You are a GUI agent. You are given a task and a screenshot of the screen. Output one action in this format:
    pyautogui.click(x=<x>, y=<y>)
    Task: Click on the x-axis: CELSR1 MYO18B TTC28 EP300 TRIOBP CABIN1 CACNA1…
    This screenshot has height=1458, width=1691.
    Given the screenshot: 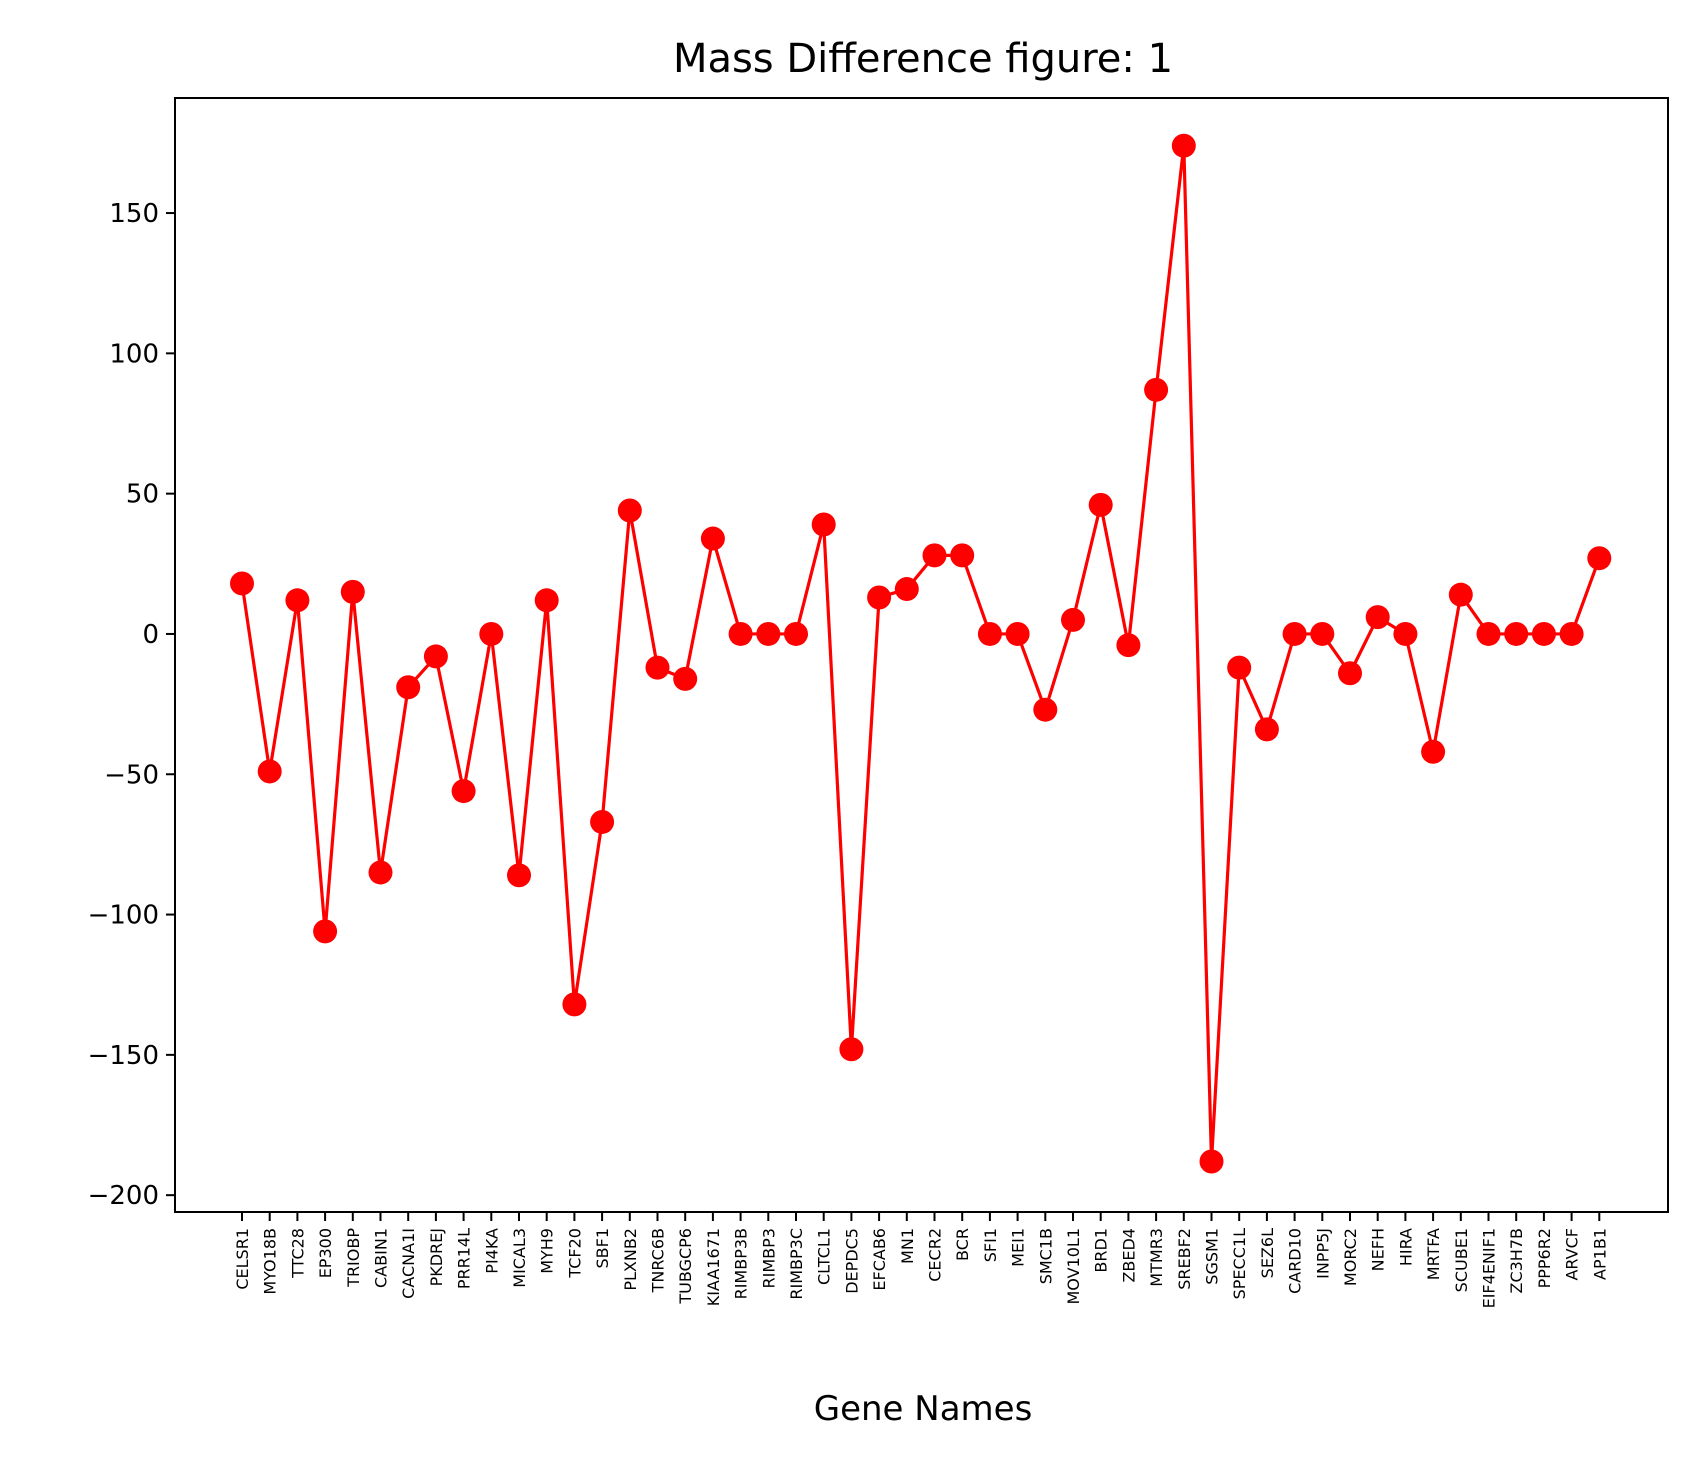 What is the action you would take?
    pyautogui.click(x=921, y=1260)
    